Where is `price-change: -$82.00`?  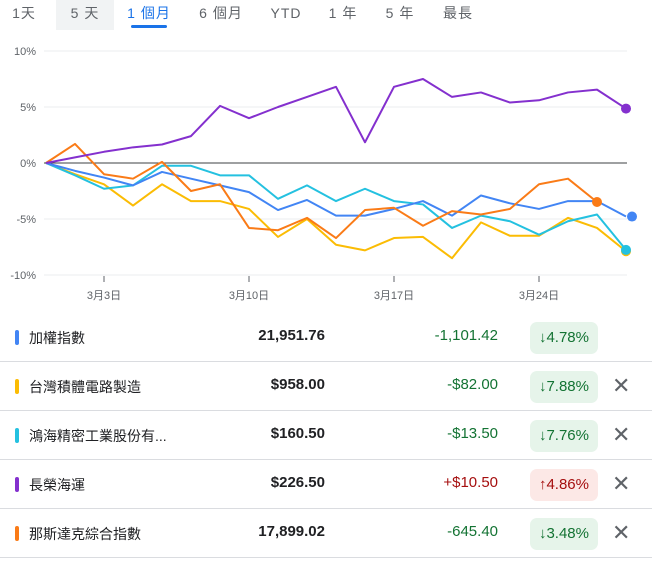
price-change: -$82.00 is located at coordinates (472, 384).